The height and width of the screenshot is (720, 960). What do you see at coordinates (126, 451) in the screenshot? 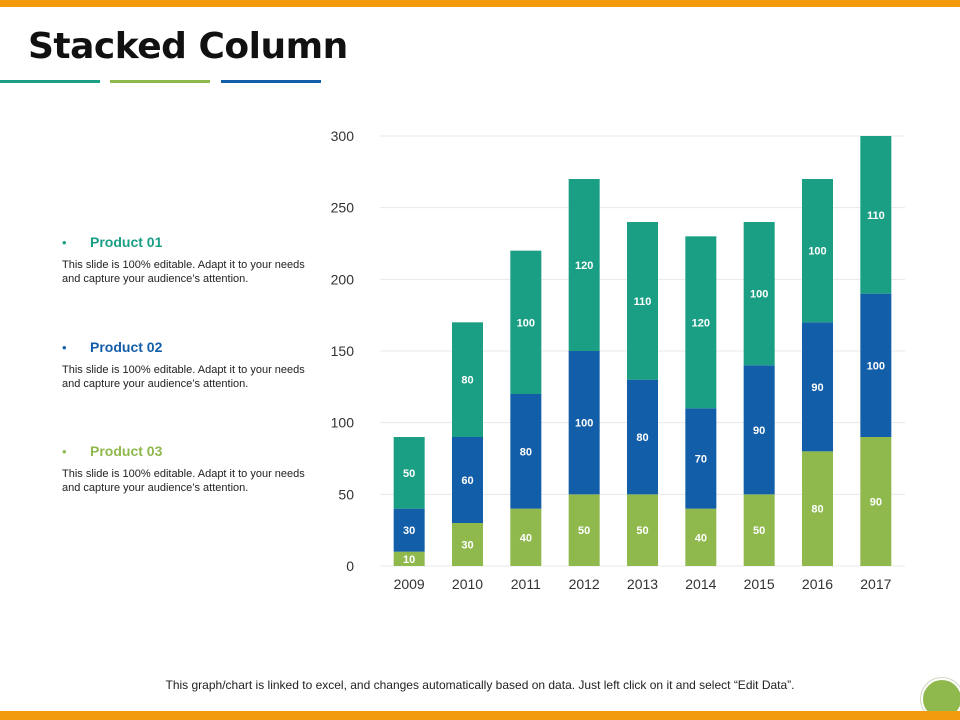
I see `legend-title: Product 03` at bounding box center [126, 451].